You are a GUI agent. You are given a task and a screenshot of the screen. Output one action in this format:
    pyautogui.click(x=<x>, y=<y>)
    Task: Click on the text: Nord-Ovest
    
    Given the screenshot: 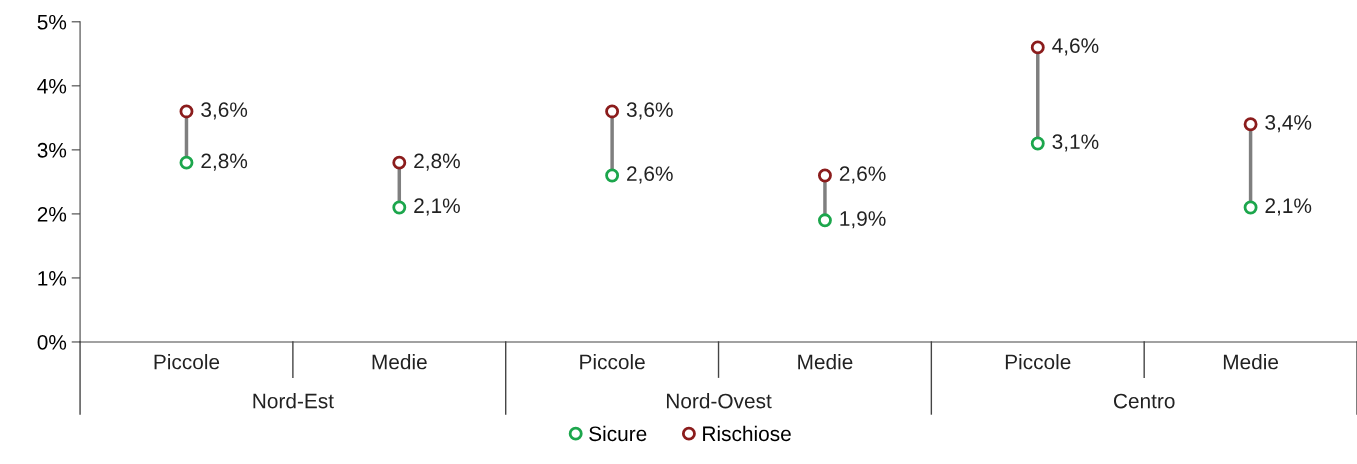 What is the action you would take?
    pyautogui.click(x=719, y=401)
    